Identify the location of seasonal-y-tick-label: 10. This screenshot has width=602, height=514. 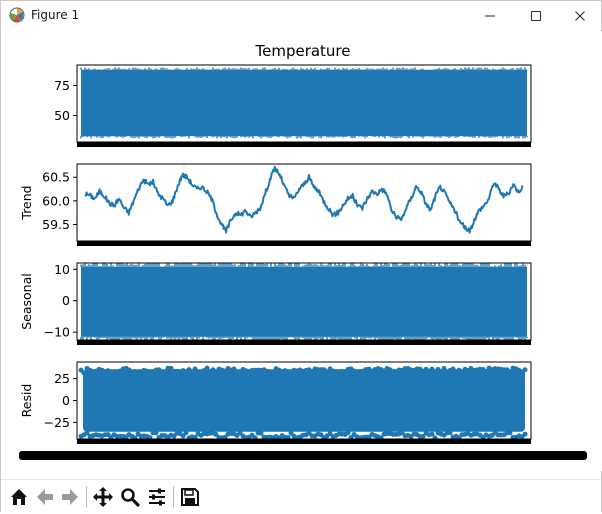
(62, 269).